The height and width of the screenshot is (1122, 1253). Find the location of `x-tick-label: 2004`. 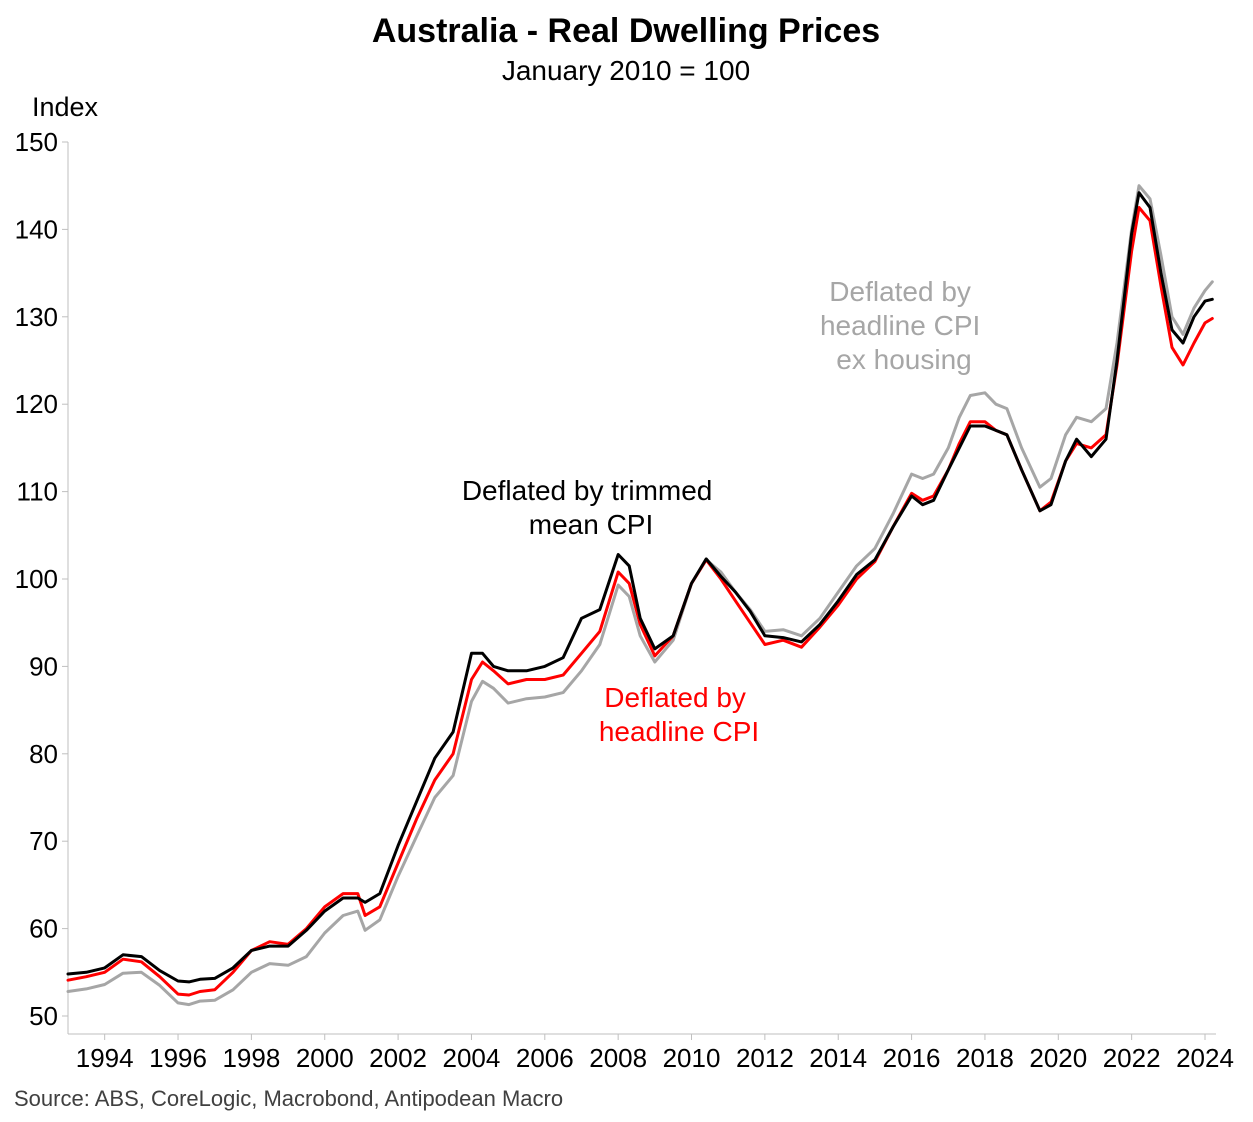

x-tick-label: 2004 is located at coordinates (472, 1058).